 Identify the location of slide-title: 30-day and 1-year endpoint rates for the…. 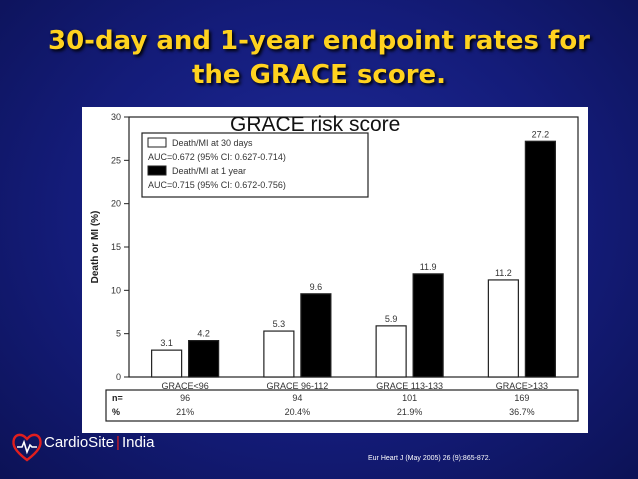
(319, 58).